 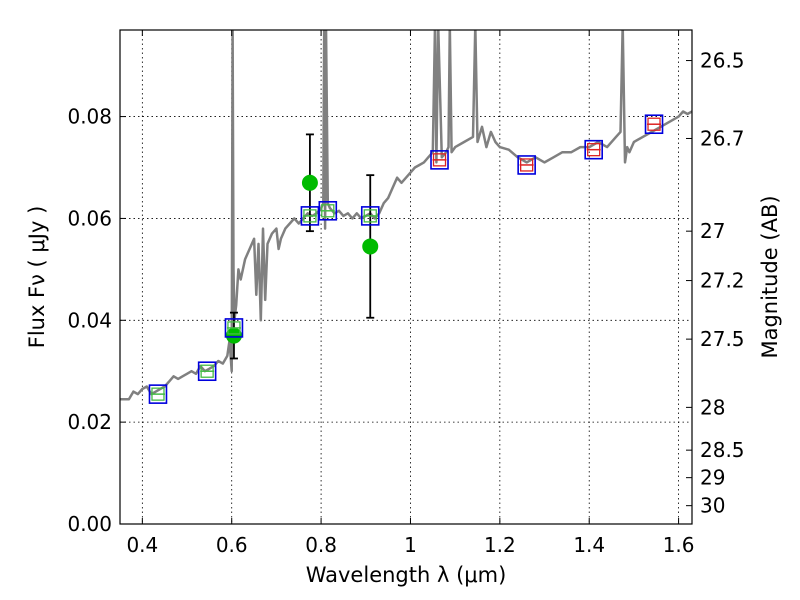 What do you see at coordinates (89, 117) in the screenshot?
I see `y-tick-label: 0.08` at bounding box center [89, 117].